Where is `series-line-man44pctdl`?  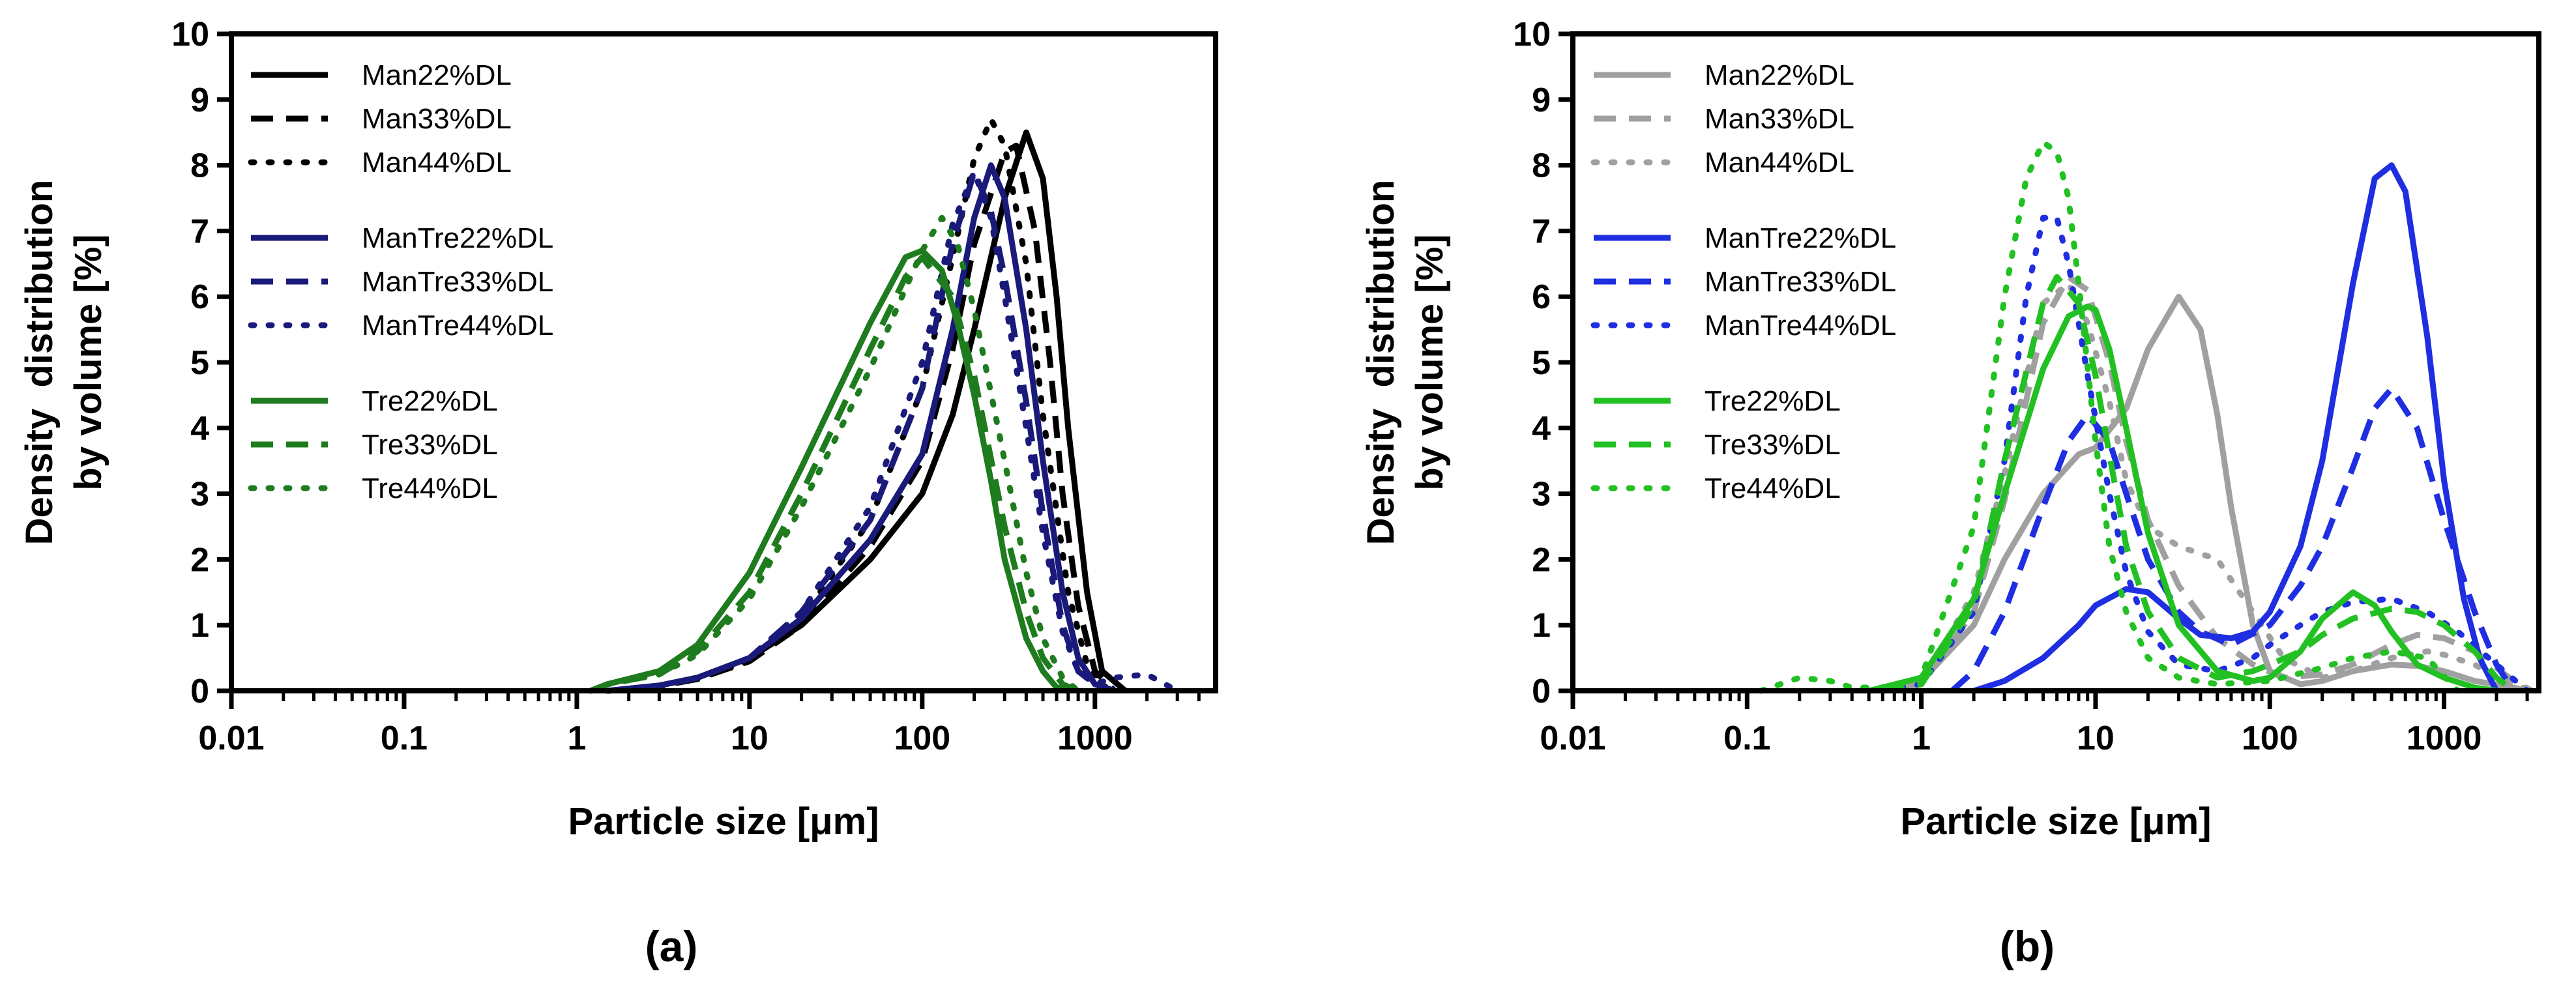 series-line-man44pctdl is located at coordinates (858, 405).